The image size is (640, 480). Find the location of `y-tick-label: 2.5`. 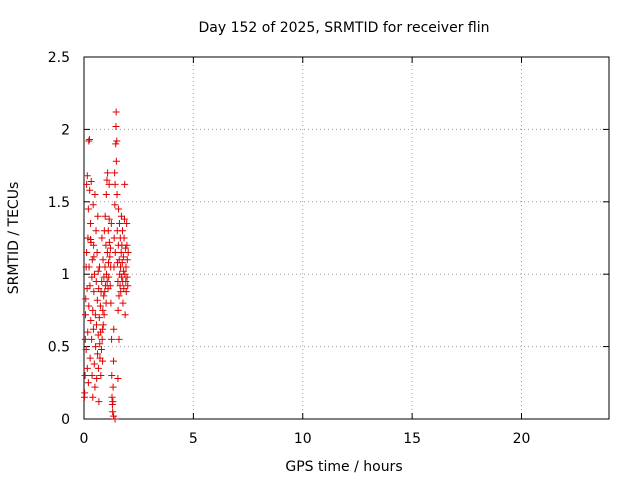

y-tick-label: 2.5 is located at coordinates (59, 58).